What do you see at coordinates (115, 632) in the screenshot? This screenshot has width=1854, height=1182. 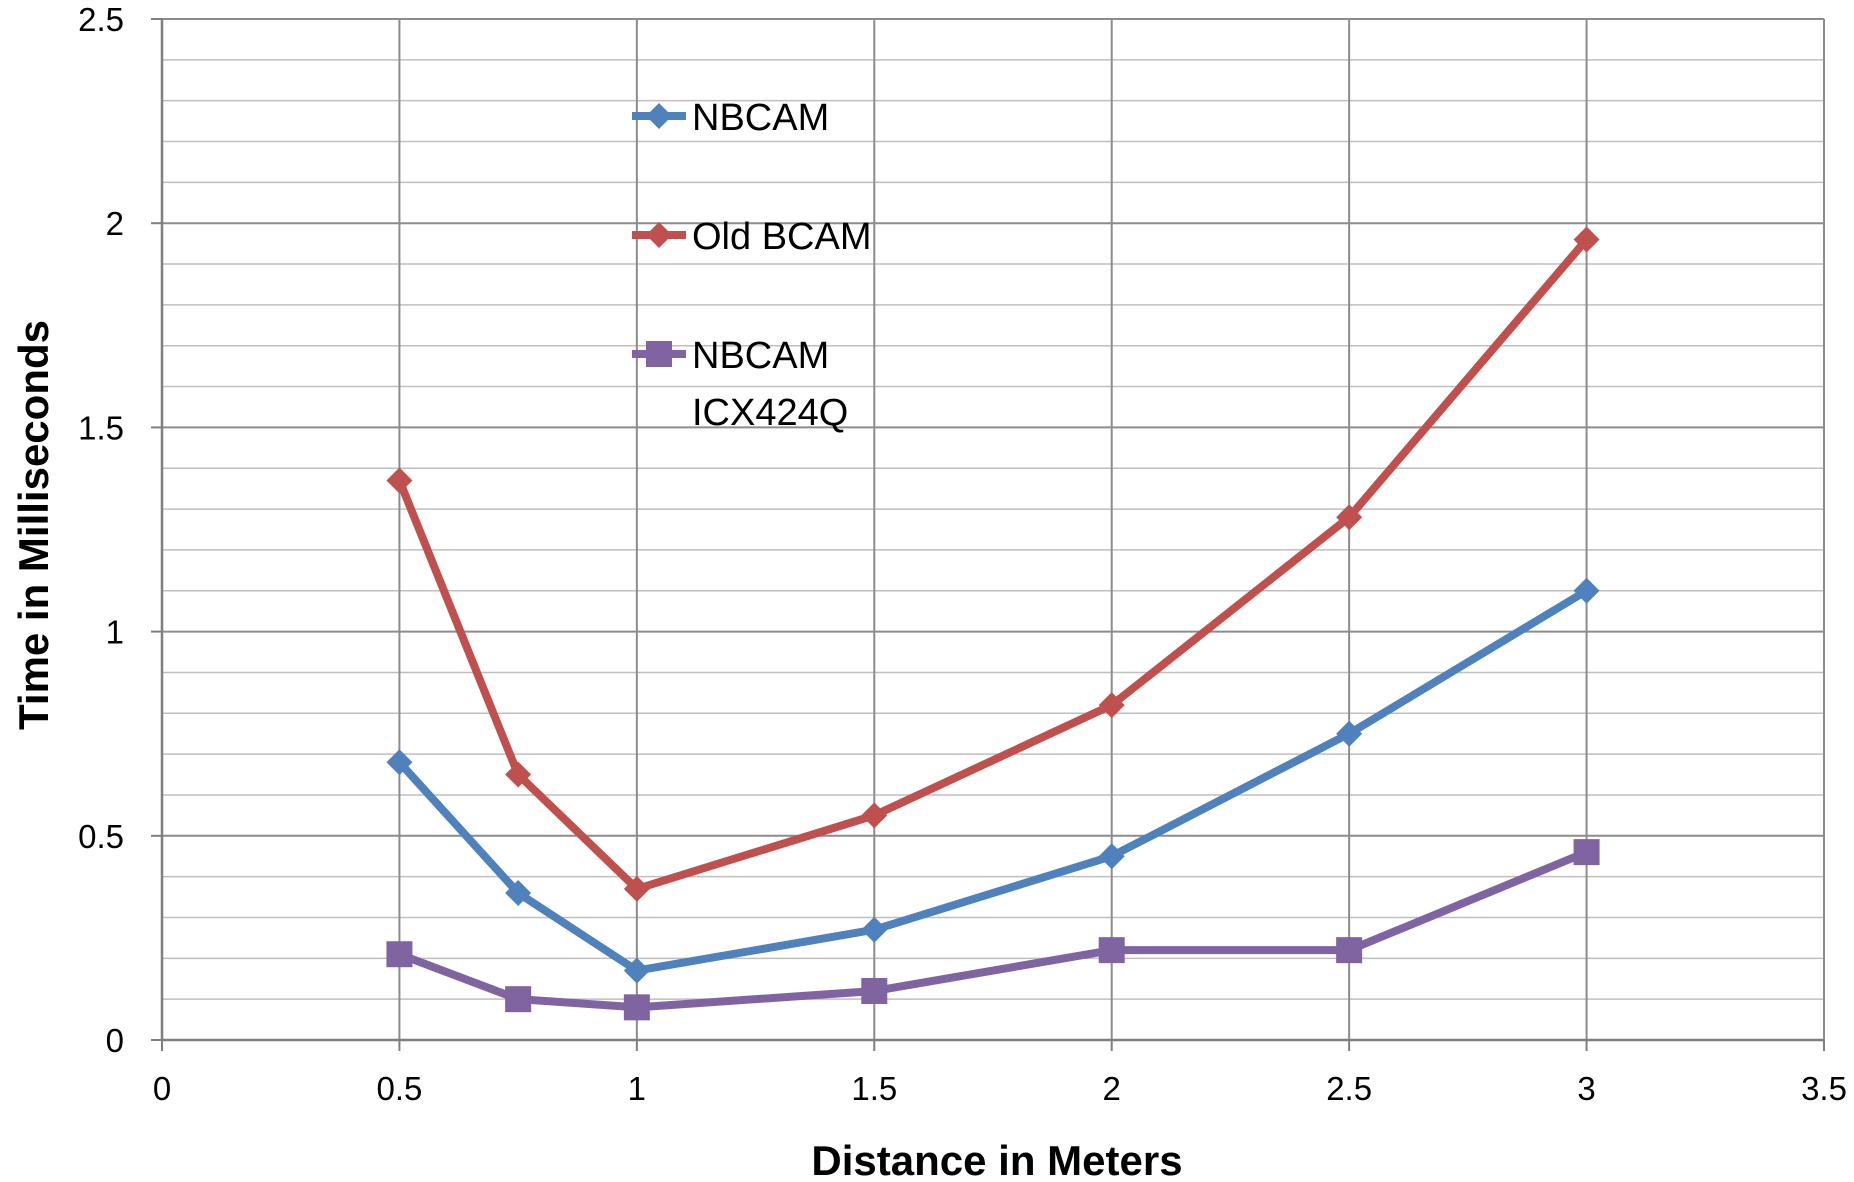 I see `y-tick-label: 1` at bounding box center [115, 632].